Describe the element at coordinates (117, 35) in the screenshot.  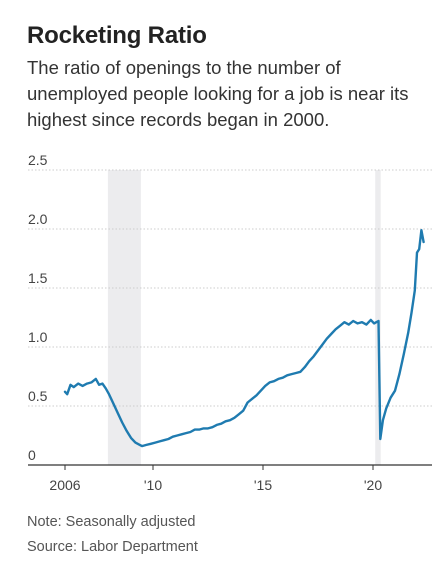
I see `chart-title: Rocketing Ratio` at that location.